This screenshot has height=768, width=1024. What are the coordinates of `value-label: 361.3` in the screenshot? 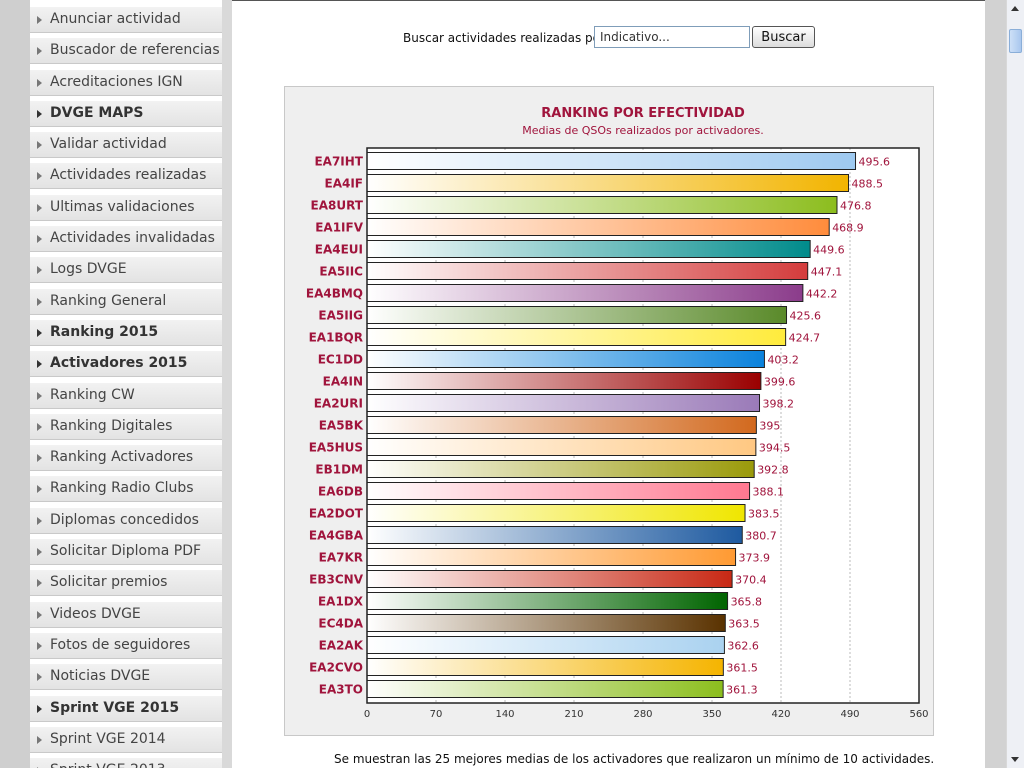 It's located at (742, 690).